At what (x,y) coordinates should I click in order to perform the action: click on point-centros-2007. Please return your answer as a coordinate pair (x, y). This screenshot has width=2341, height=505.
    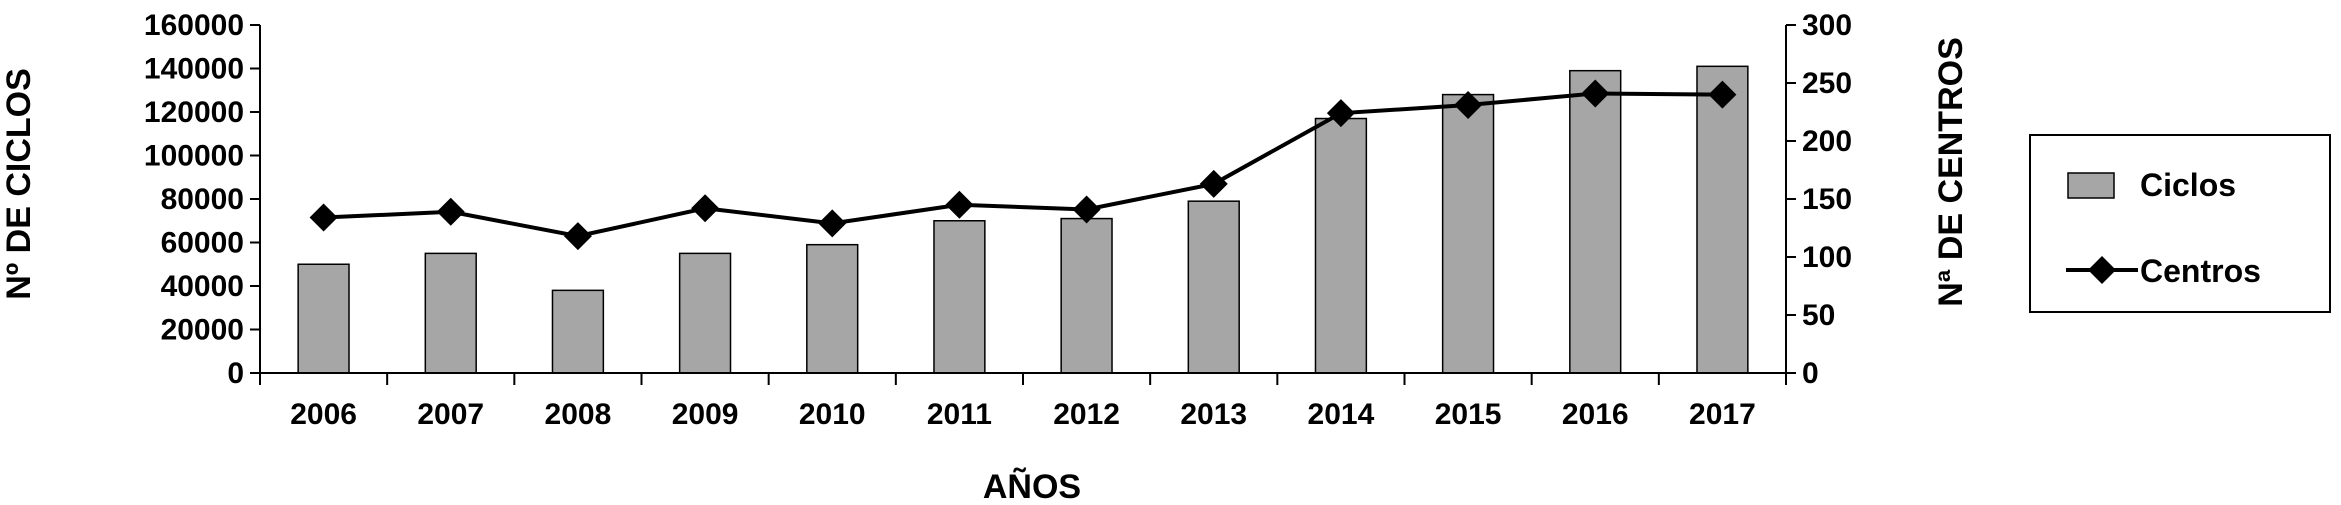
    Looking at the image, I should click on (450, 211).